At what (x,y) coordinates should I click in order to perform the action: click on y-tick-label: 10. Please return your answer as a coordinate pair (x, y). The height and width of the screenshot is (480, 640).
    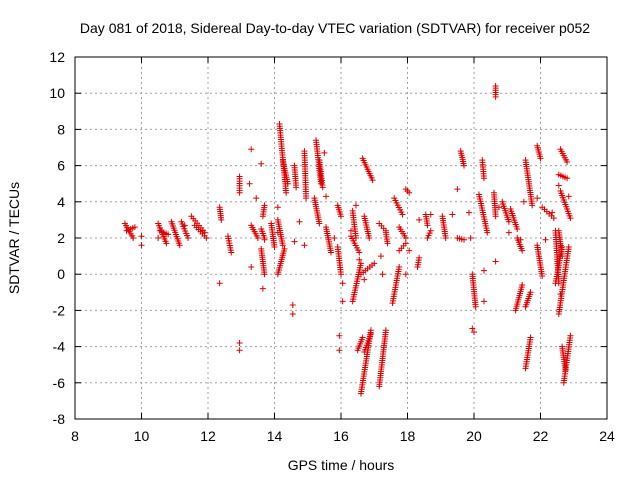
    Looking at the image, I should click on (57, 93).